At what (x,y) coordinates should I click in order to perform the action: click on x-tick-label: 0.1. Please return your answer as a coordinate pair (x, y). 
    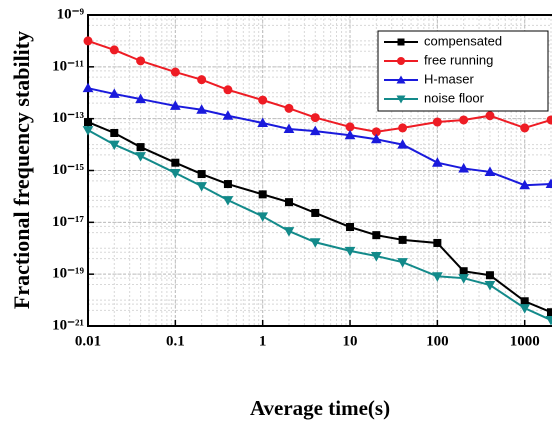
    Looking at the image, I should click on (175, 341).